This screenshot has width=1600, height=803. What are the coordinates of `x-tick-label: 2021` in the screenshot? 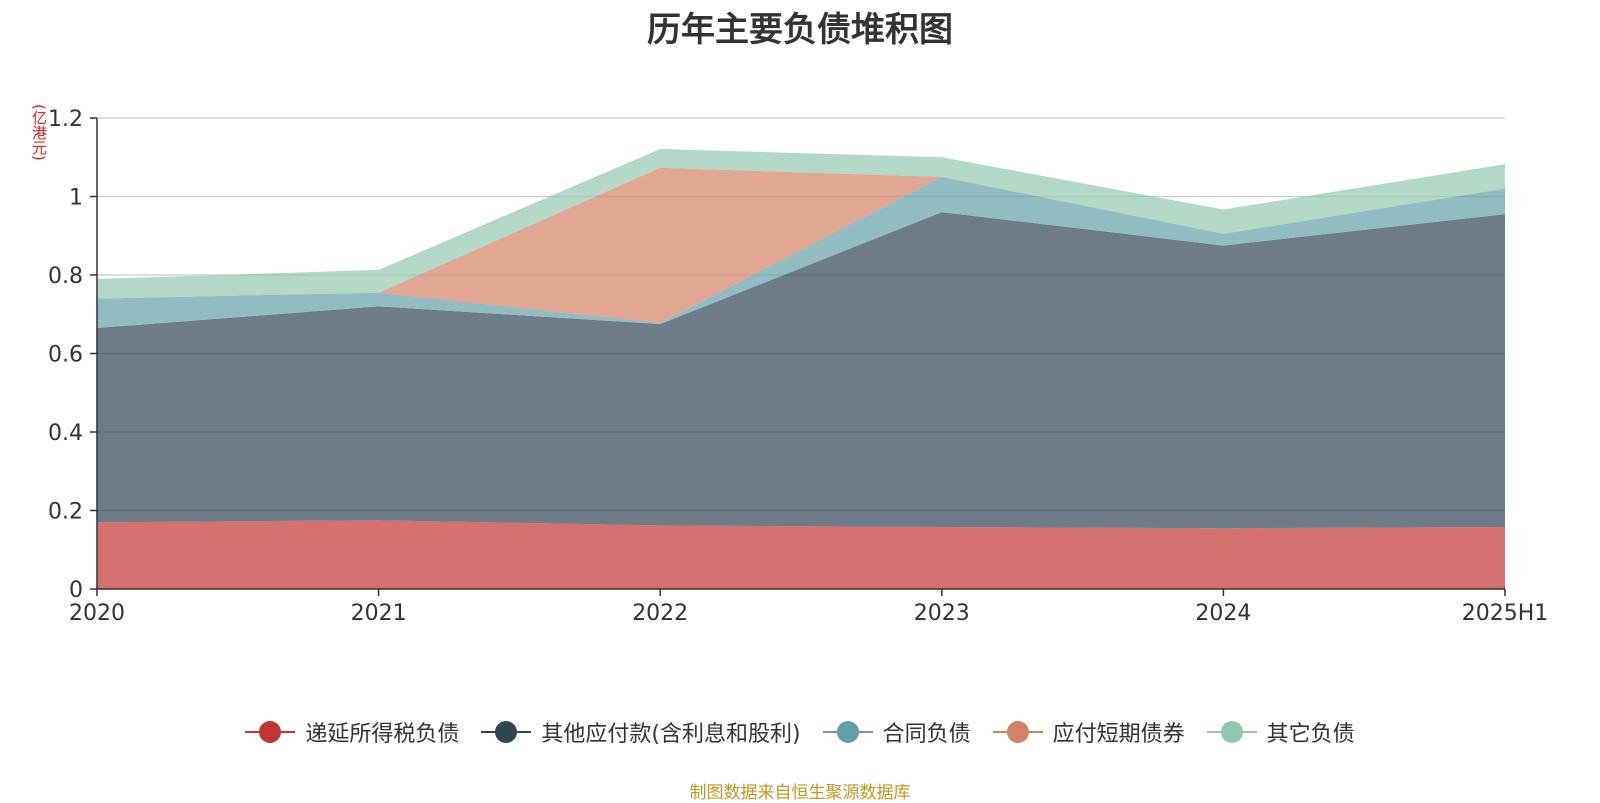 It's located at (379, 613).